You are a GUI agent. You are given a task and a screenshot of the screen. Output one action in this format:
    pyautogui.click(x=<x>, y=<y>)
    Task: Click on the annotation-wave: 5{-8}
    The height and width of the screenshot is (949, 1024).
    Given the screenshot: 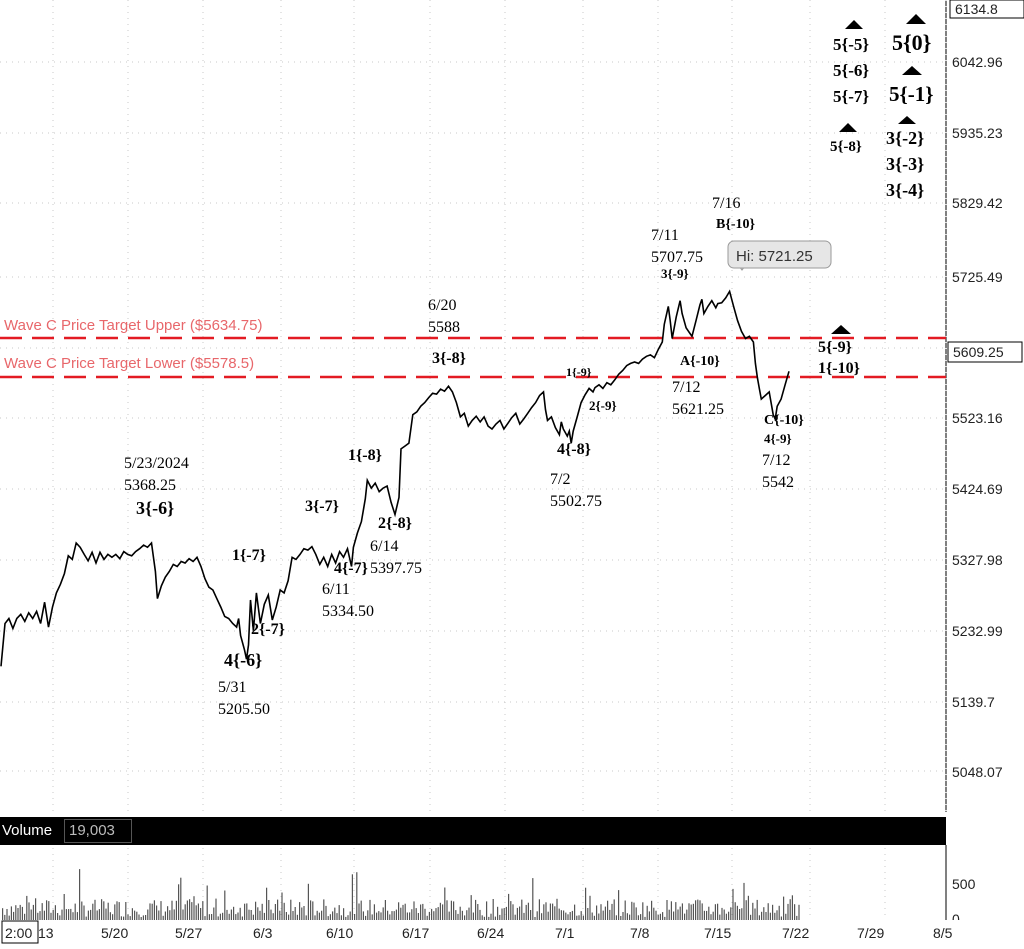 What is the action you would take?
    pyautogui.click(x=846, y=147)
    